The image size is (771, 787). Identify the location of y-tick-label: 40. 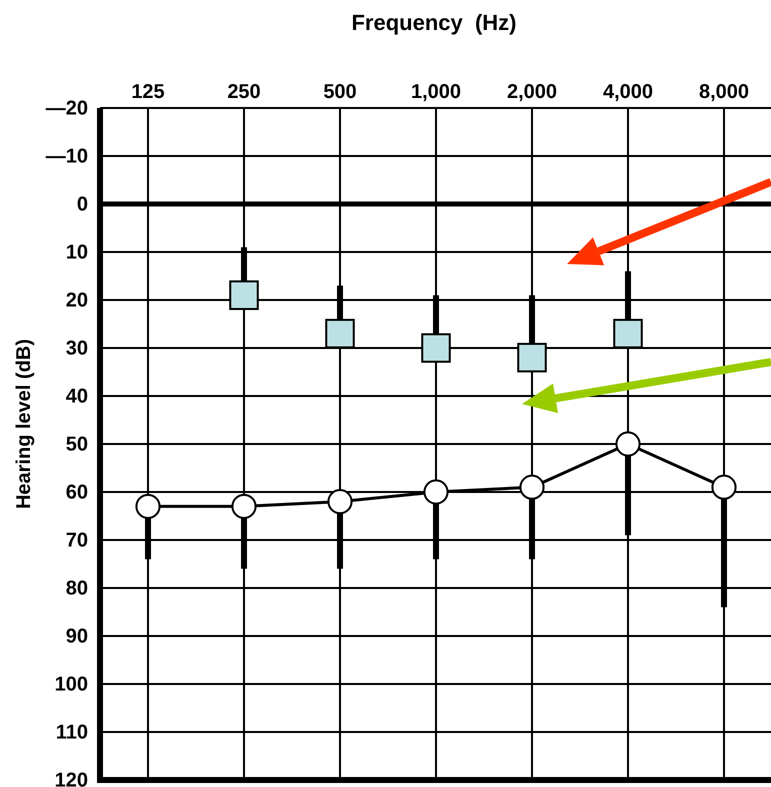
(77, 396).